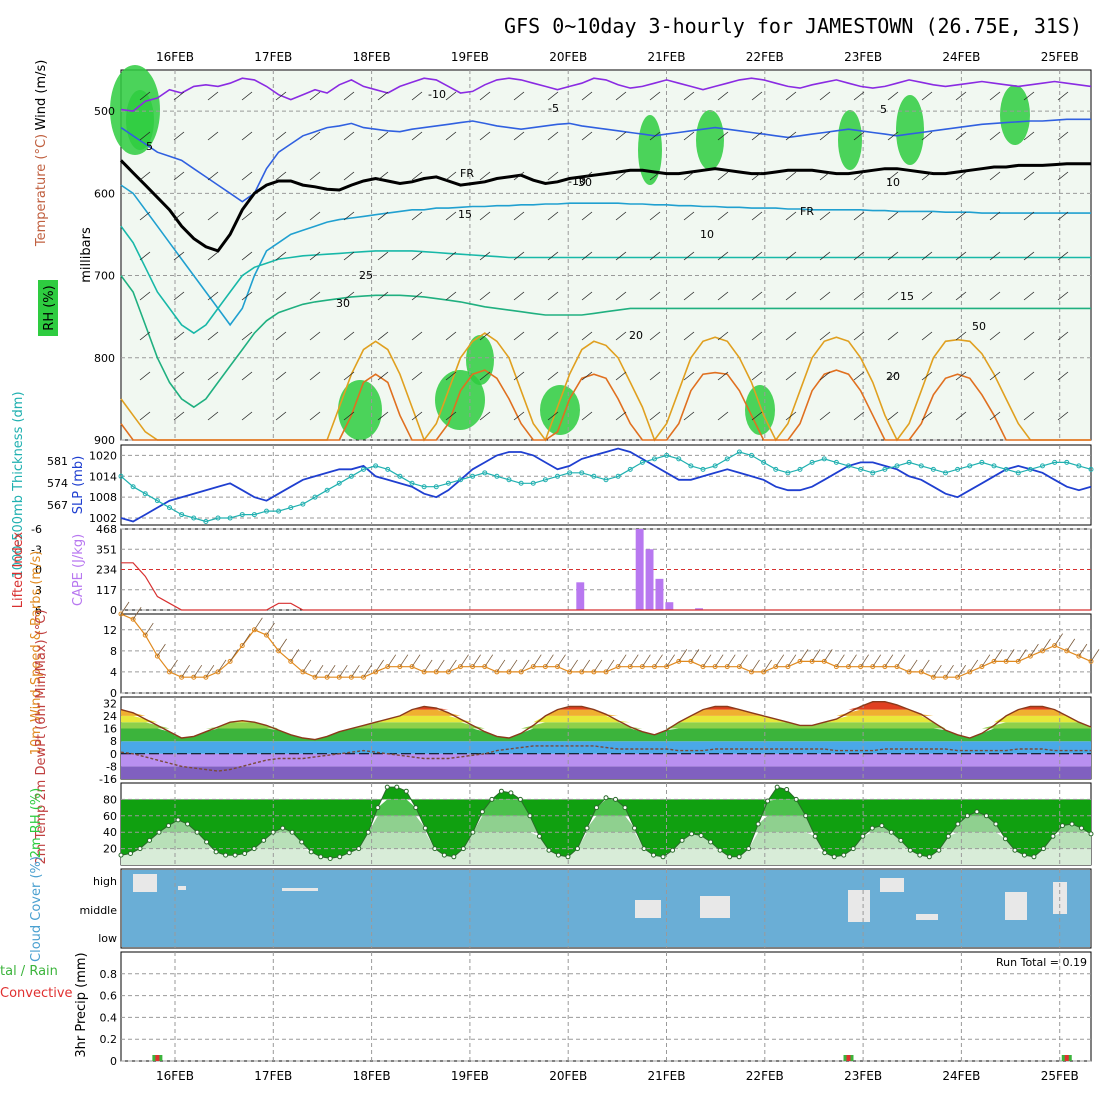 The width and height of the screenshot is (1100, 1100). What do you see at coordinates (606, 823) in the screenshot?
I see `rh-band` at bounding box center [606, 823].